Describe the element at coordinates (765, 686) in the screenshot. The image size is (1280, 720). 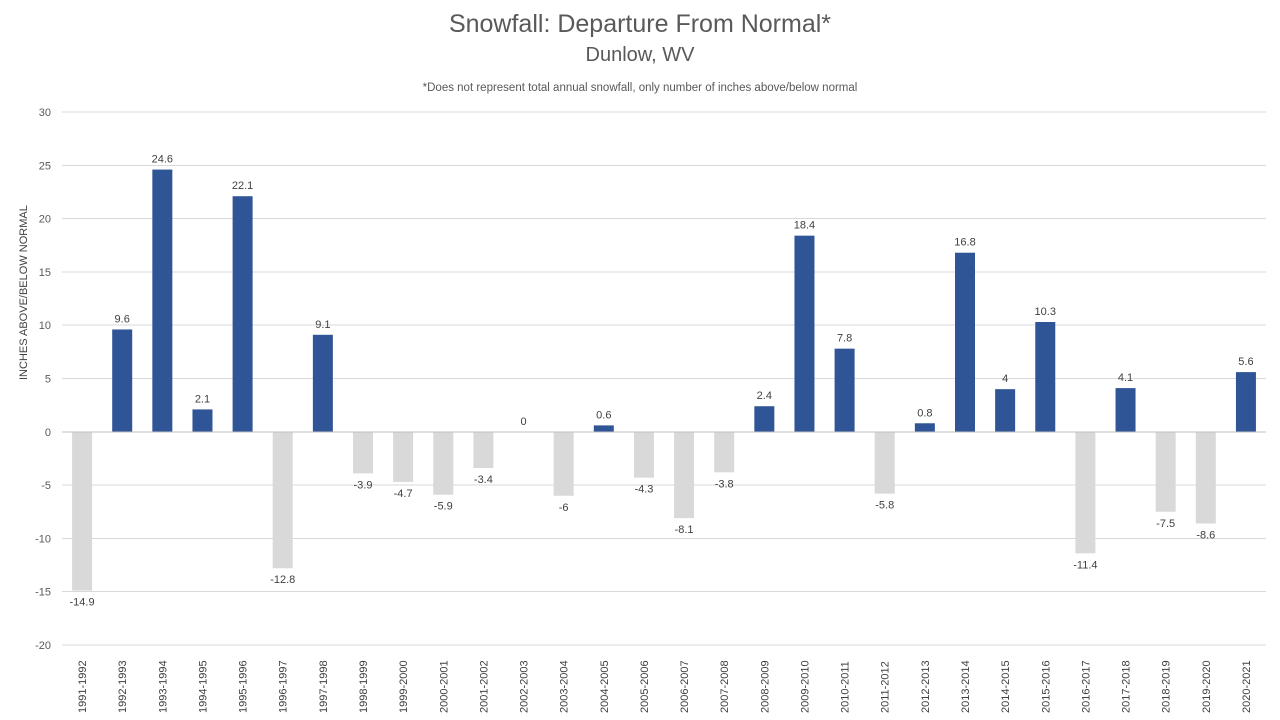
I see `x-tick-label: 2008-2009` at that location.